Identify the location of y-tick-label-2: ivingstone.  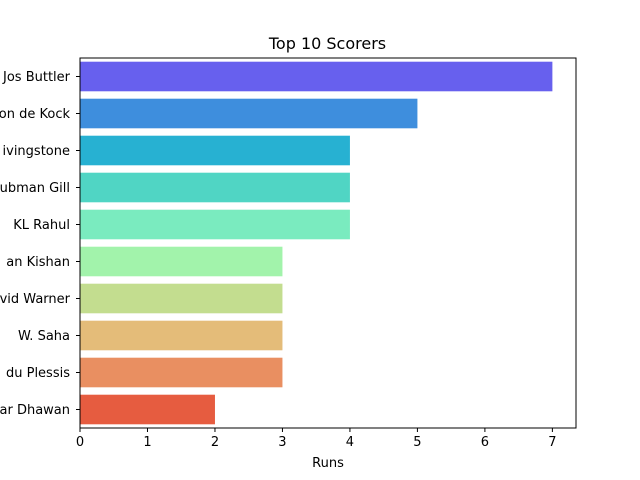
(36, 151).